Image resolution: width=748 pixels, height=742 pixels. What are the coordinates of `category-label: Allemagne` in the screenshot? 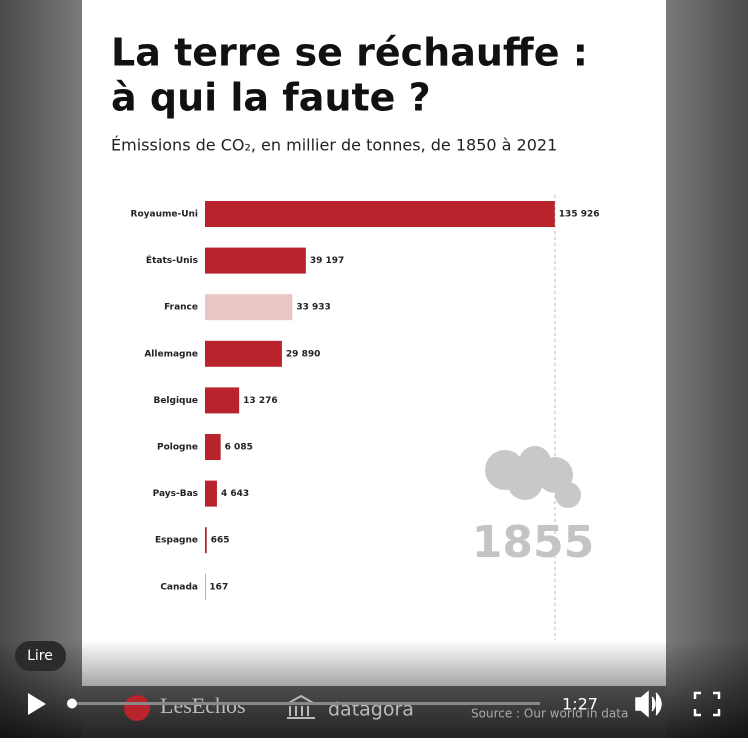 It's located at (171, 354).